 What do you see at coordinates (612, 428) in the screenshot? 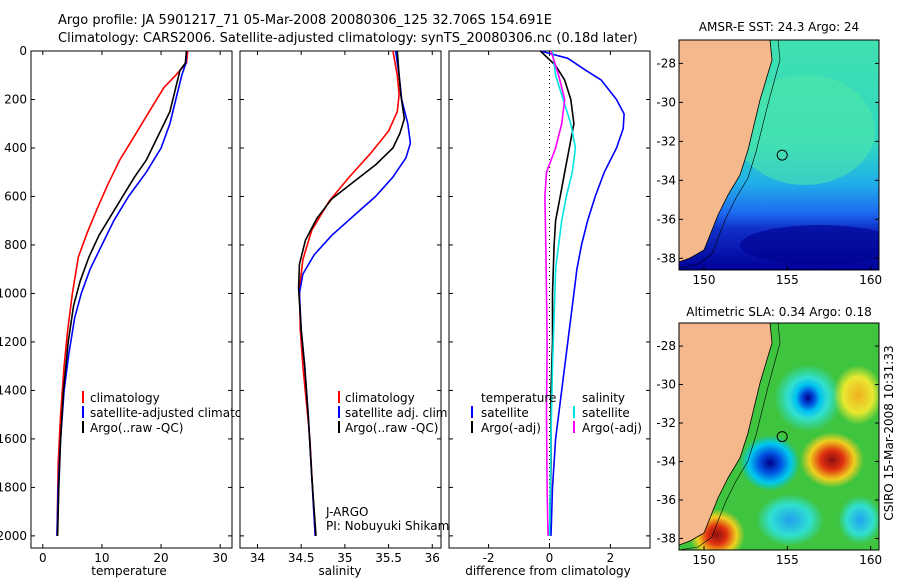
I see `legend-label-sal-argo: Argo(-adj)` at bounding box center [612, 428].